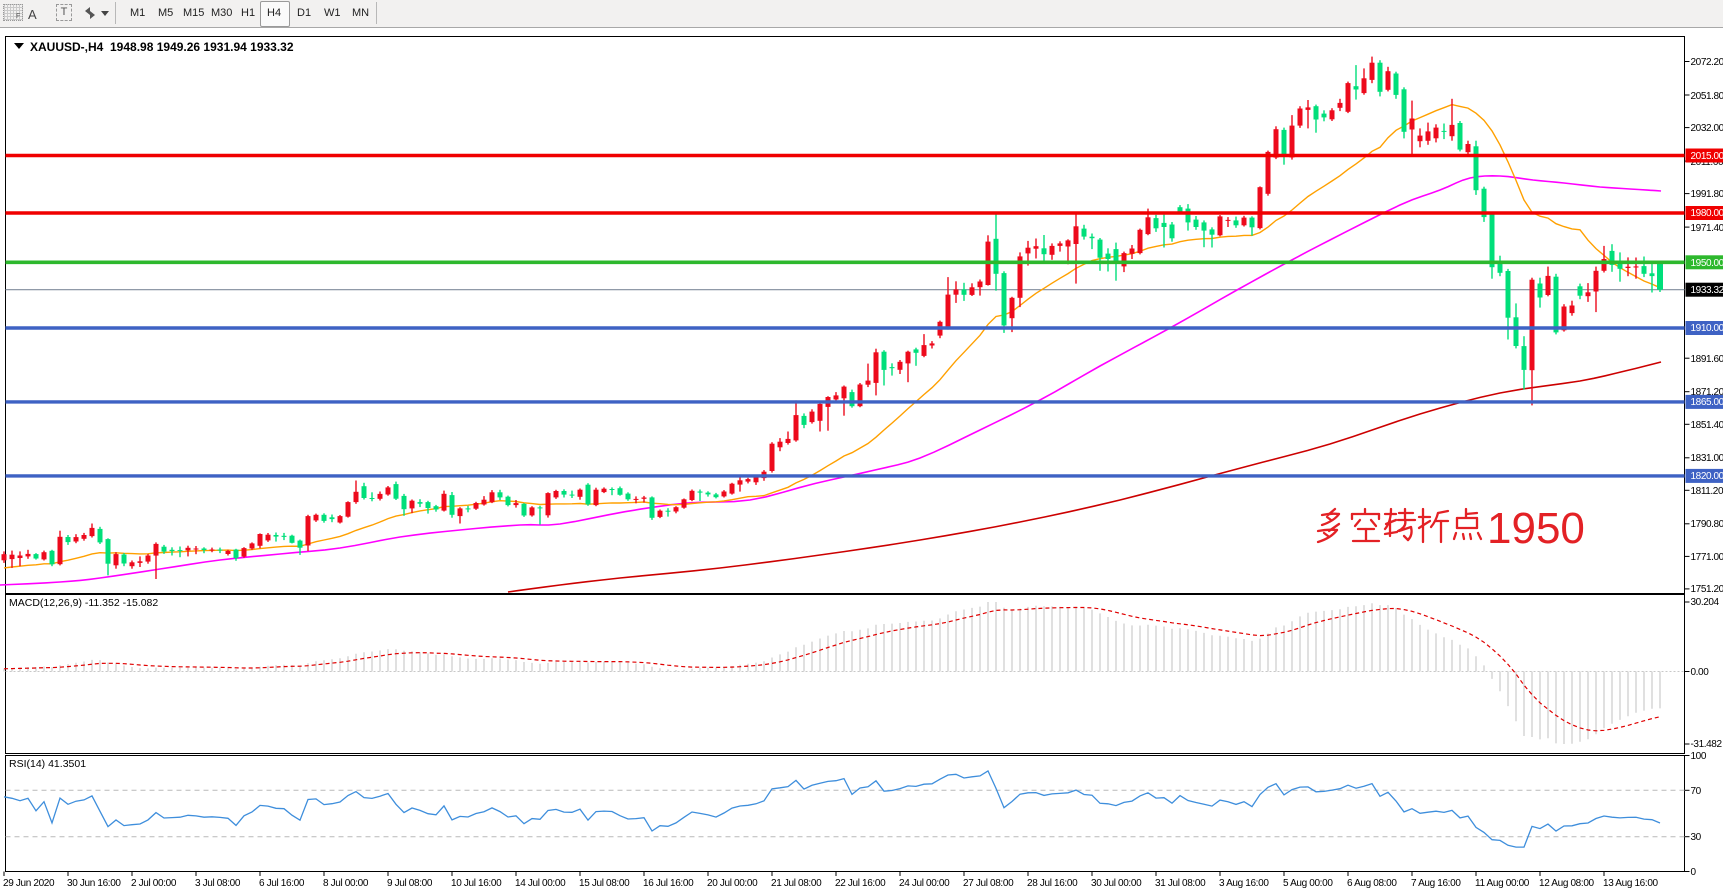 The image size is (1723, 892). Describe the element at coordinates (1696, 837) in the screenshot. I see `svg-text: 30` at that location.